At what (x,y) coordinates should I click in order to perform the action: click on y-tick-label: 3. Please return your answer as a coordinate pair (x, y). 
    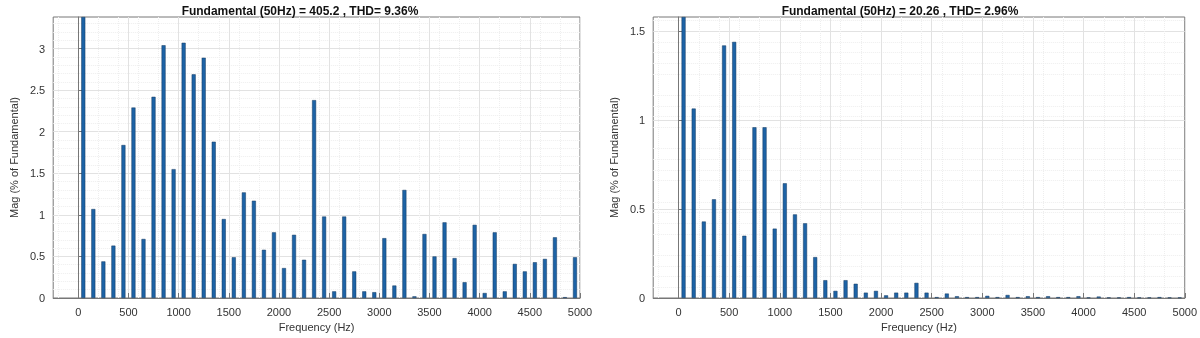
    Looking at the image, I should click on (42, 48).